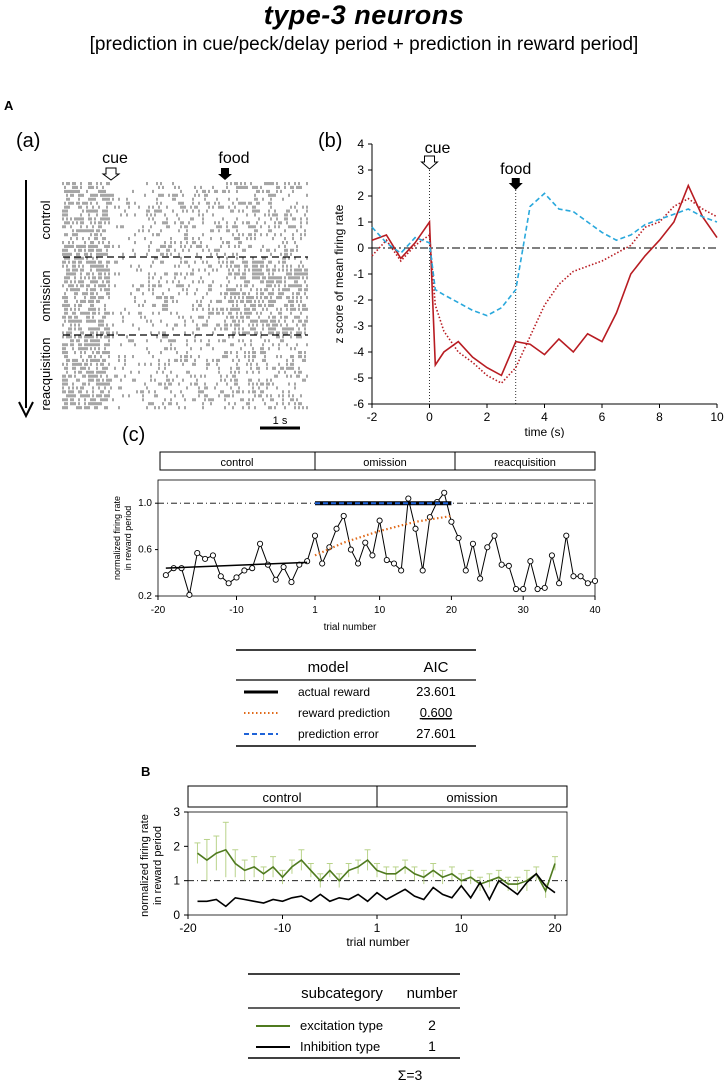  I want to click on raster-phase-omission: omission, so click(45, 295).